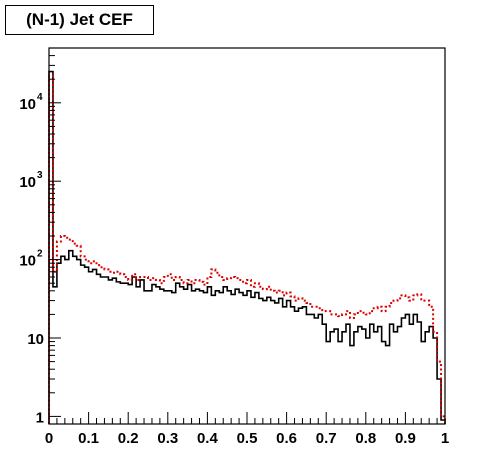 The image size is (496, 472). What do you see at coordinates (247, 438) in the screenshot?
I see `x-tick-label: 0.5` at bounding box center [247, 438].